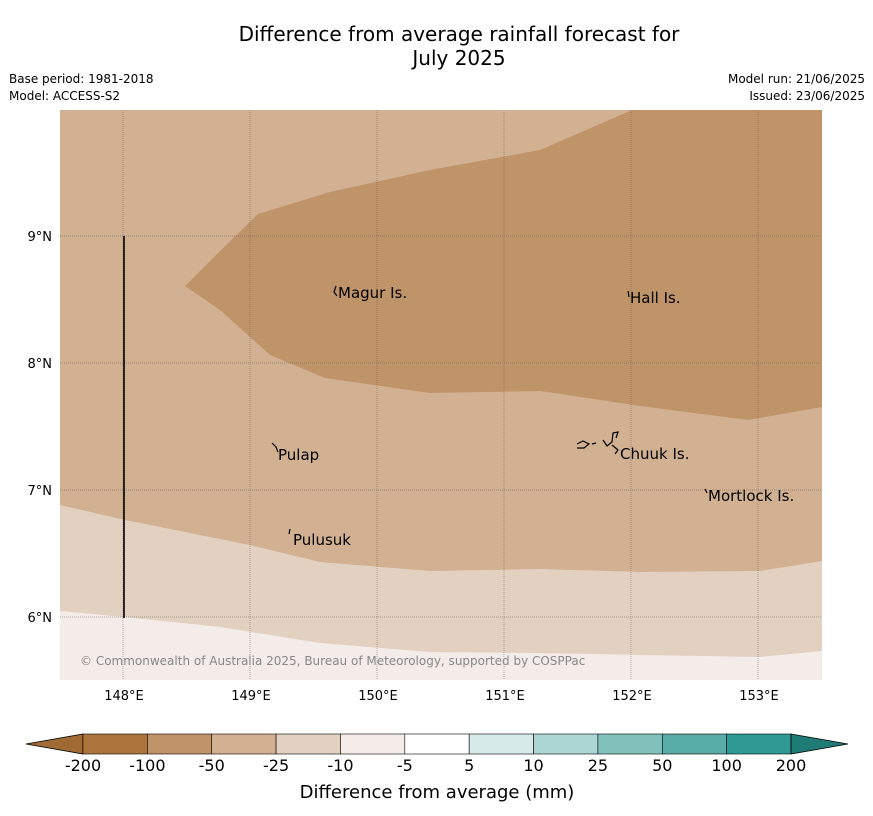 The image size is (873, 816). I want to click on colorbar-tick-label: 5, so click(469, 765).